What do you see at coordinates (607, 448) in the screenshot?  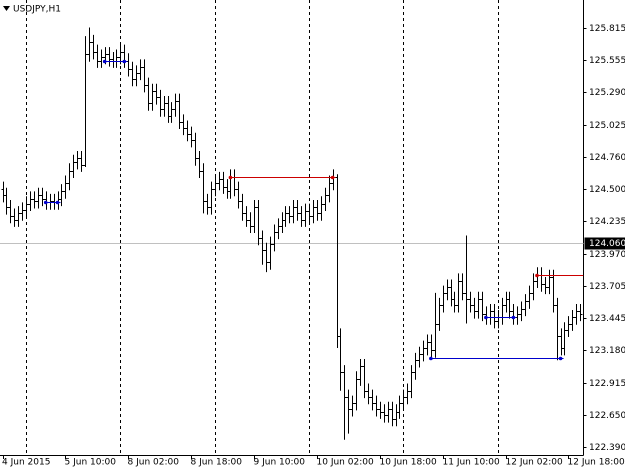 I see `y-tick-label: 122.390` at bounding box center [607, 448].